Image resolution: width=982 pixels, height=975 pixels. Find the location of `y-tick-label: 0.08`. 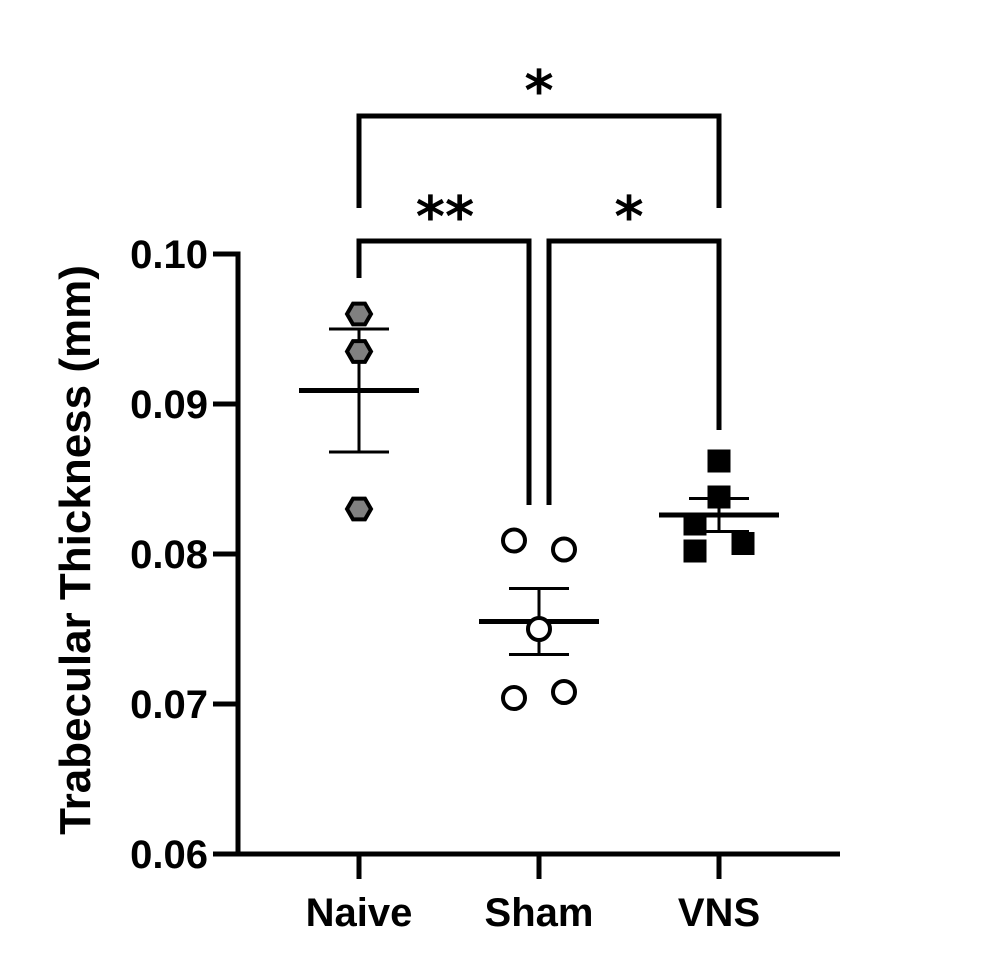

y-tick-label: 0.08 is located at coordinates (169, 555).